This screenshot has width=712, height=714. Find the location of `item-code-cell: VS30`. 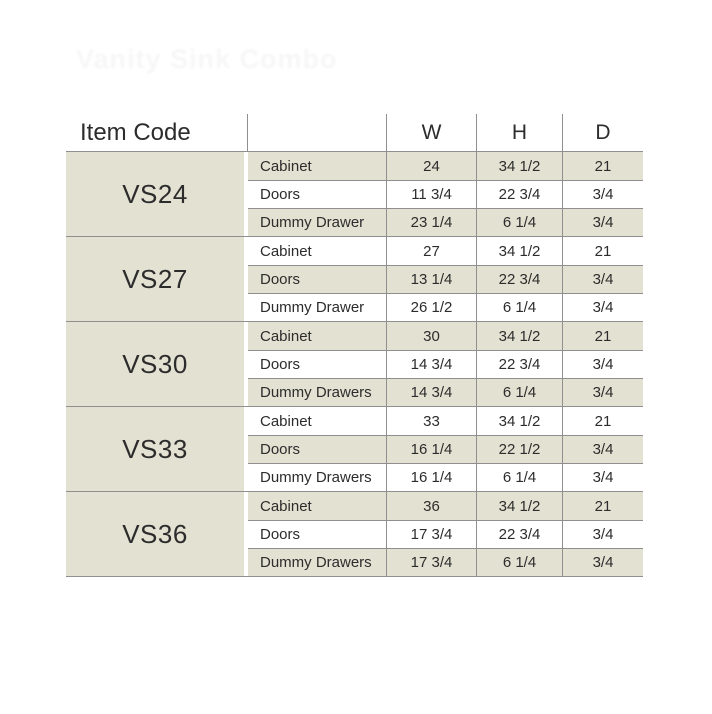

item-code-cell: VS30 is located at coordinates (157, 364).